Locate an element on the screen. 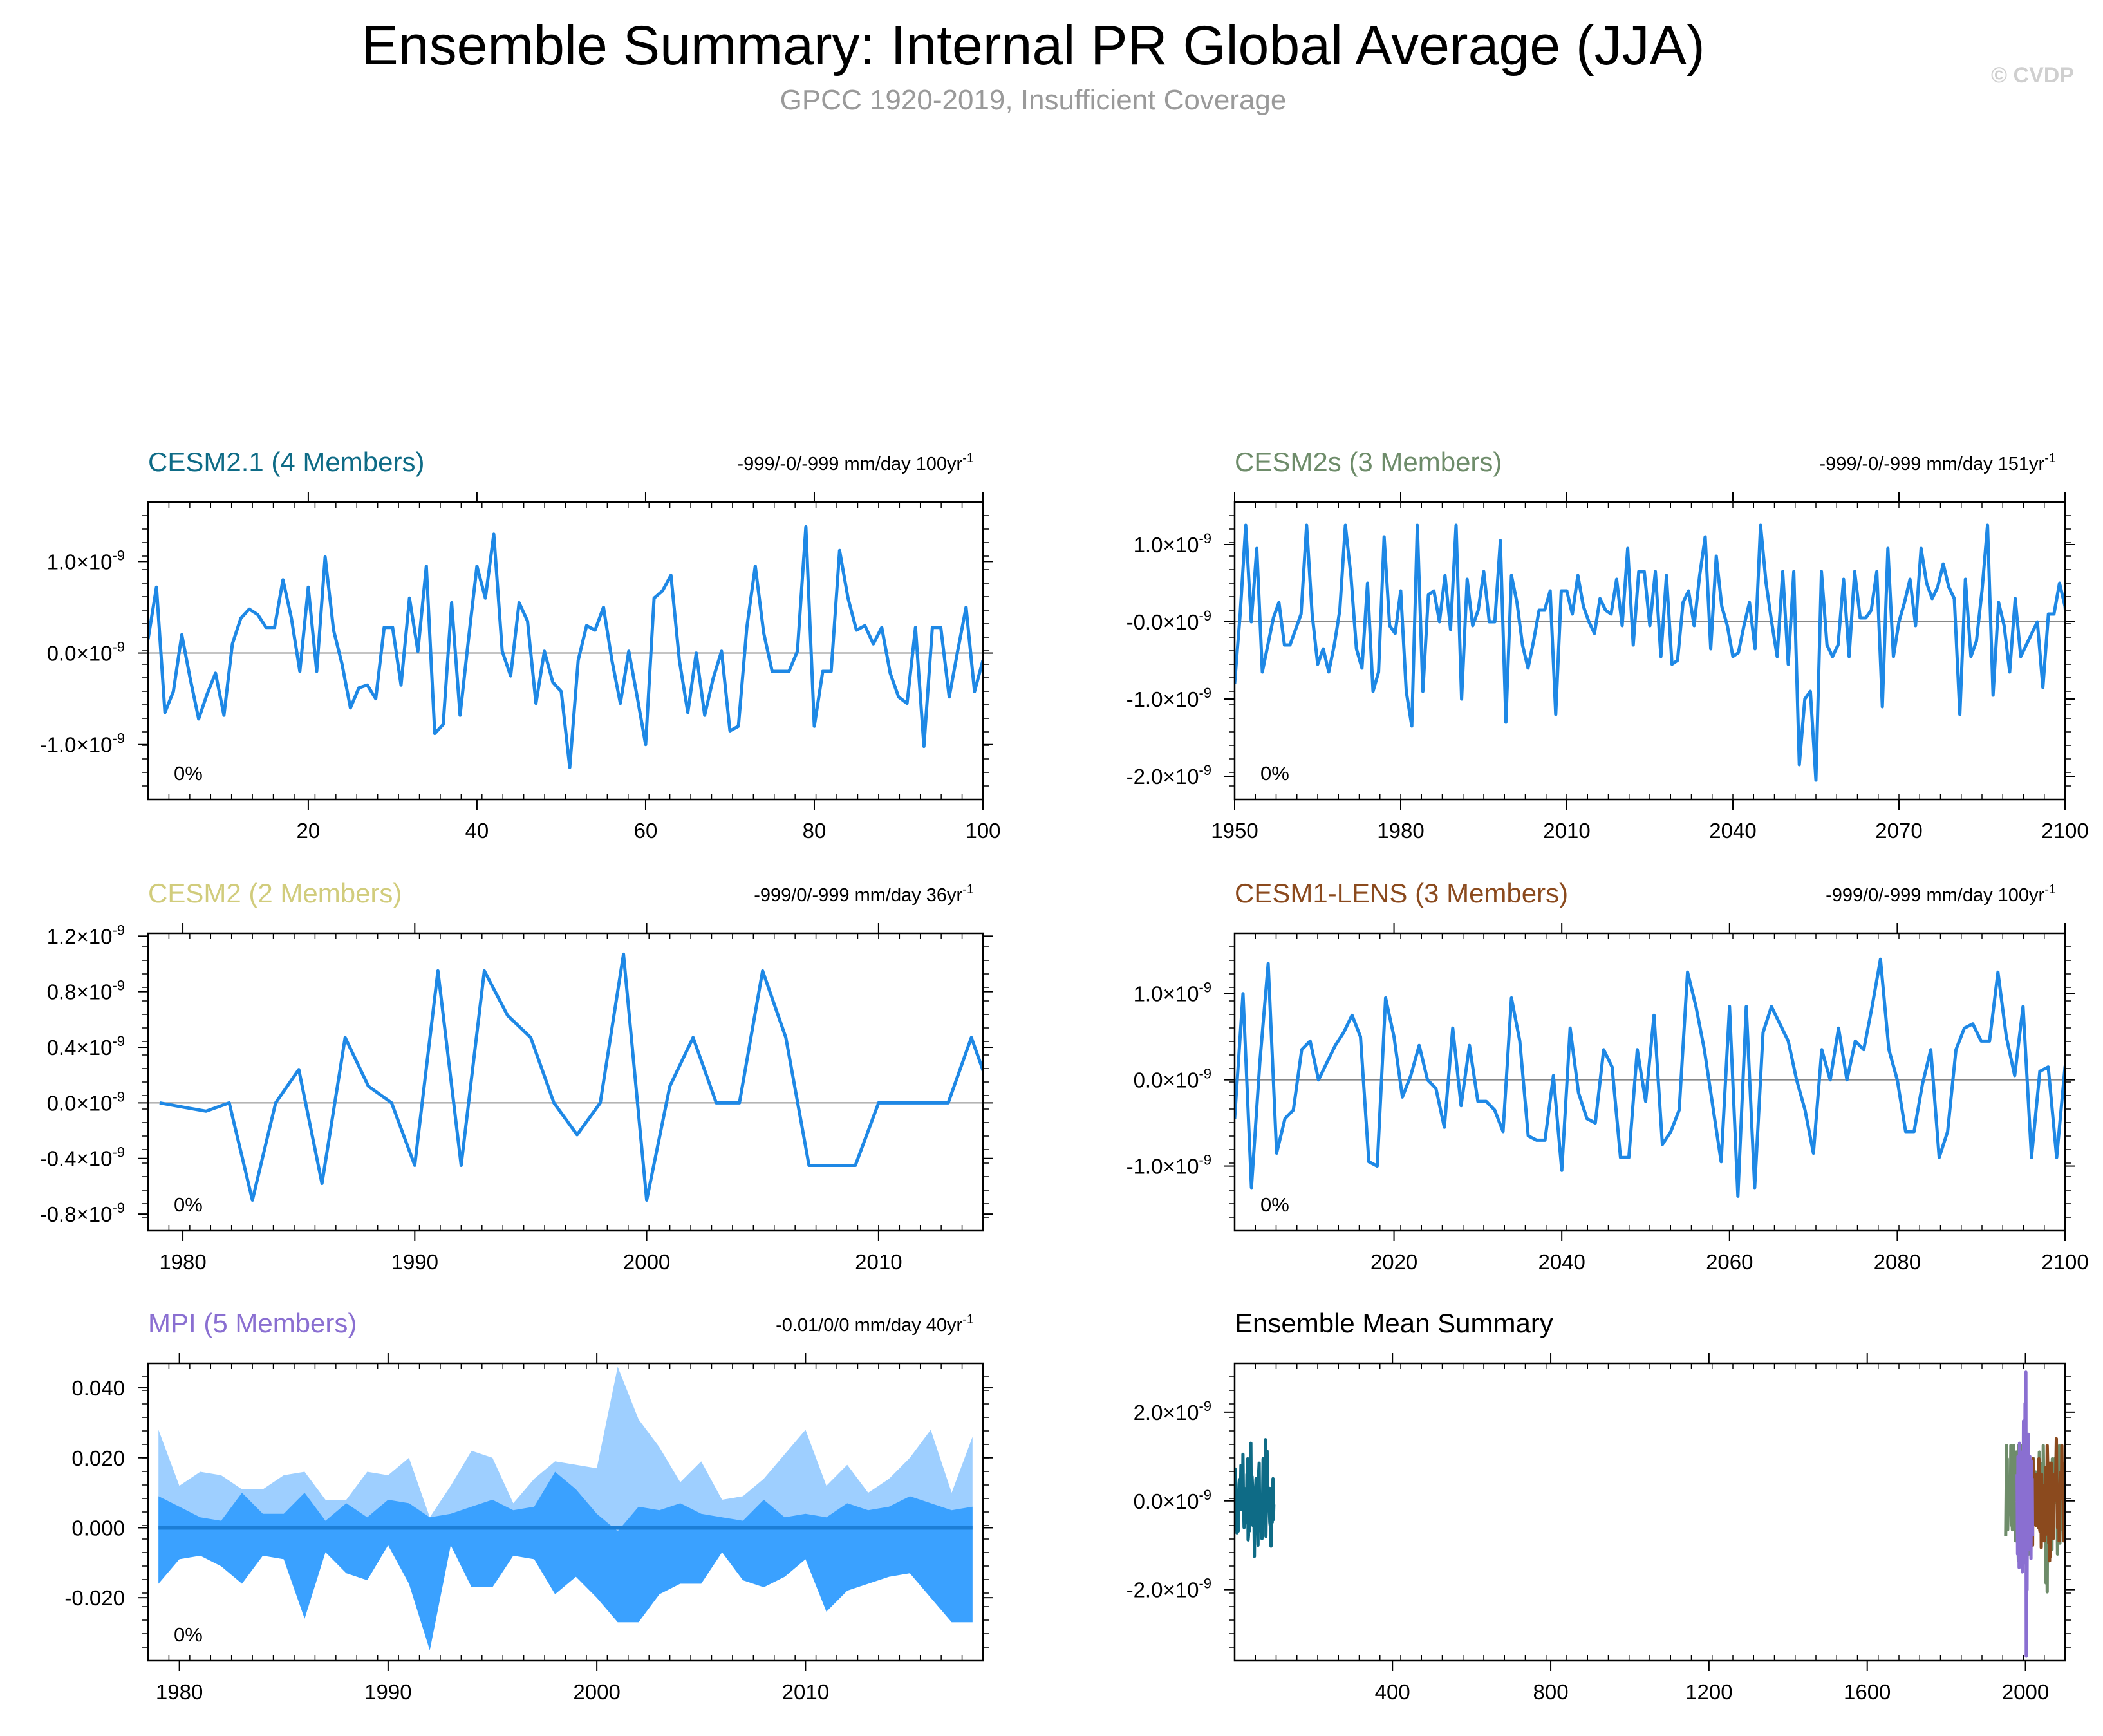  y-tick-label: 0.040 is located at coordinates (98, 1388).